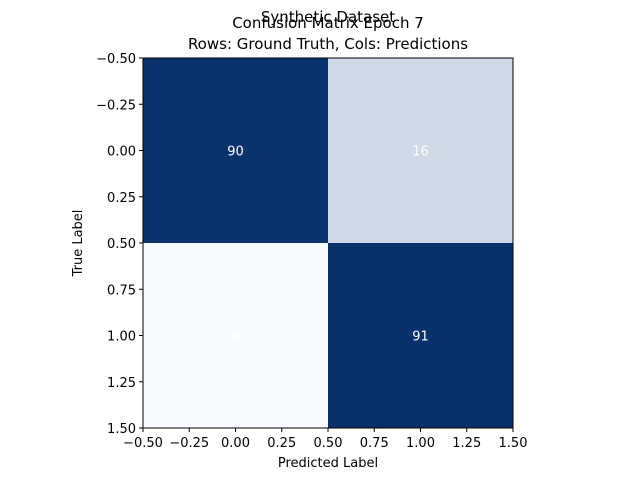 The width and height of the screenshot is (640, 484). I want to click on x-axis-ticks: −0.50 −0.25 0.00 0.25 0.50 0.75 1.00 1.25 1.50, so click(325, 439).